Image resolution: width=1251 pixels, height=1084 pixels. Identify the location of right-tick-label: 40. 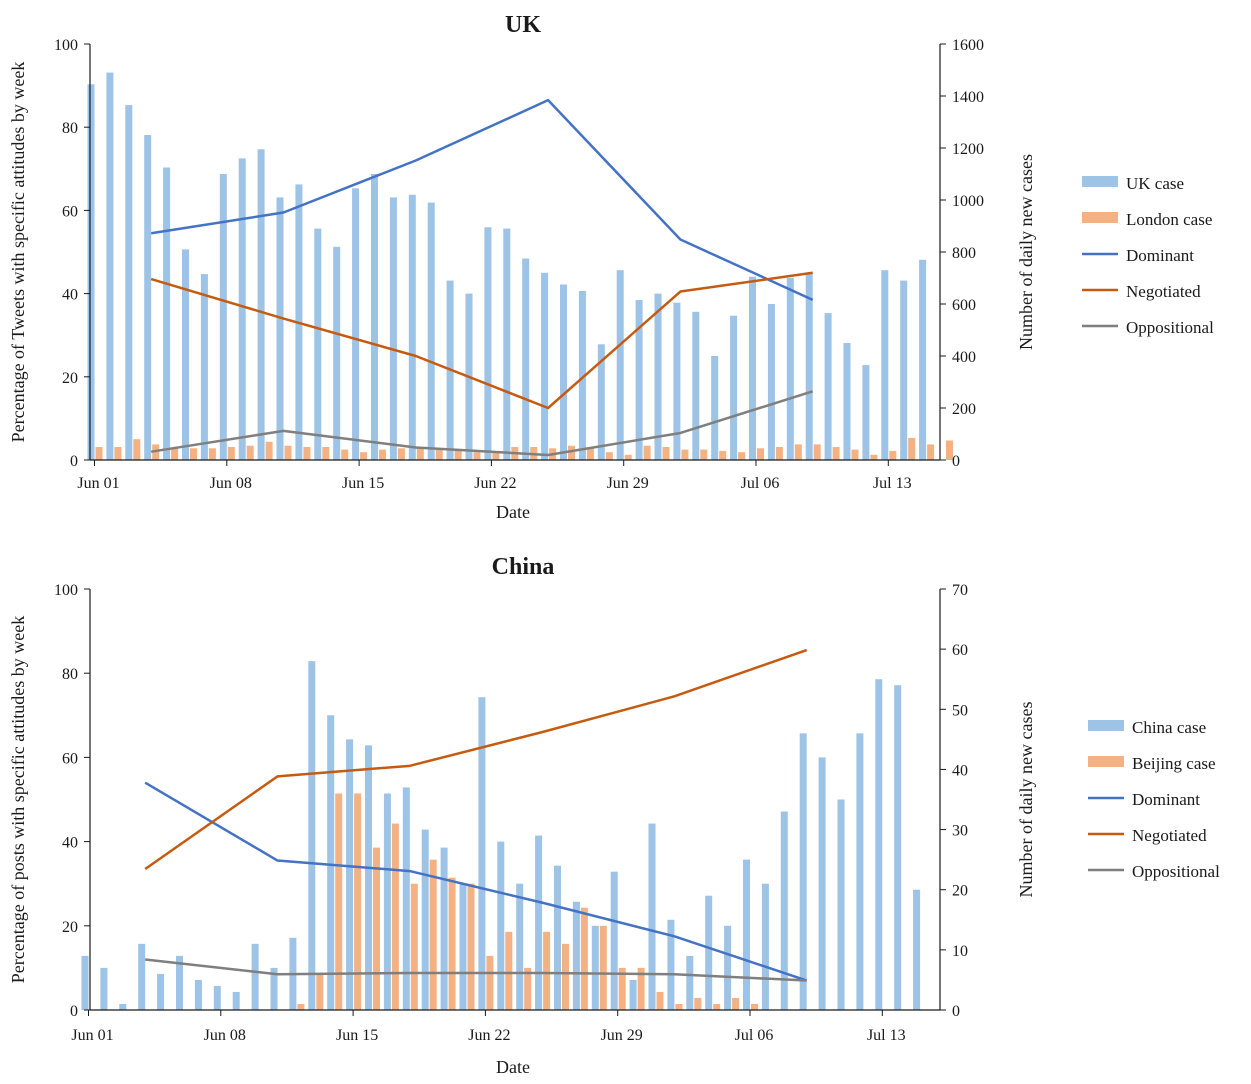
(960, 770).